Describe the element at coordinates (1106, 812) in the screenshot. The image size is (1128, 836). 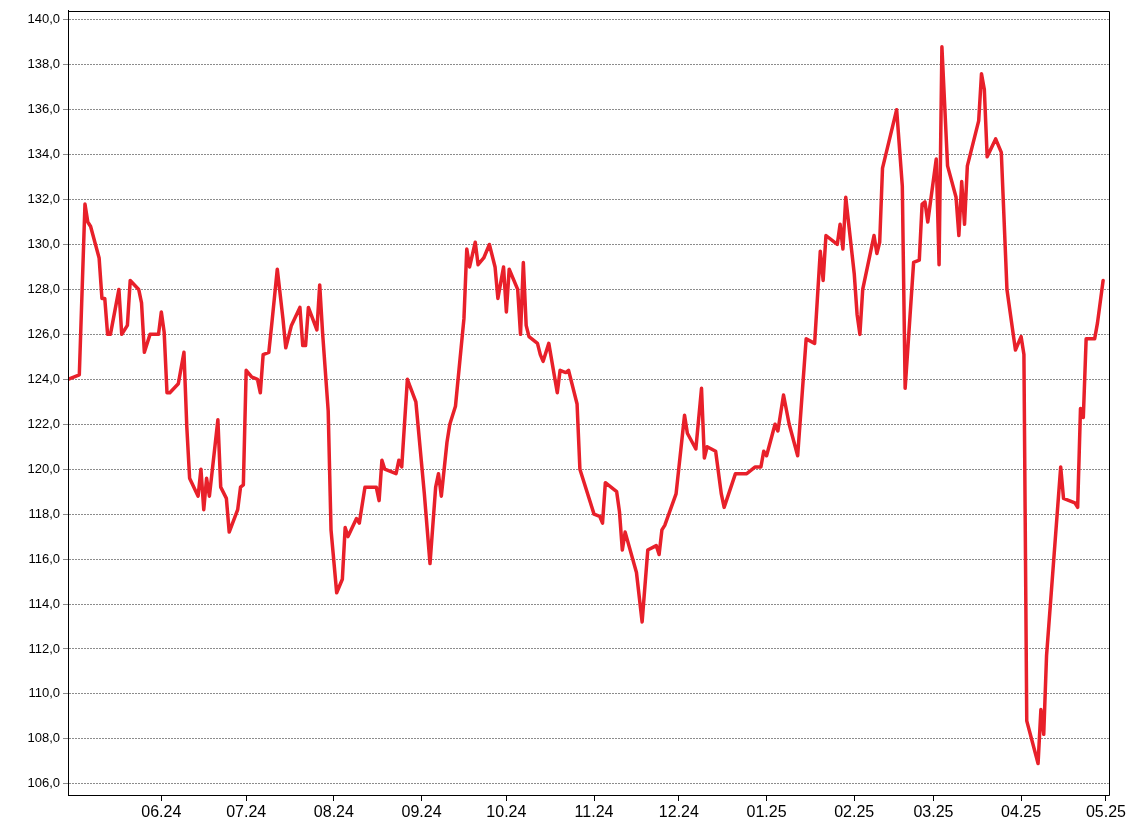
I see `x-tick-label: 05.25` at that location.